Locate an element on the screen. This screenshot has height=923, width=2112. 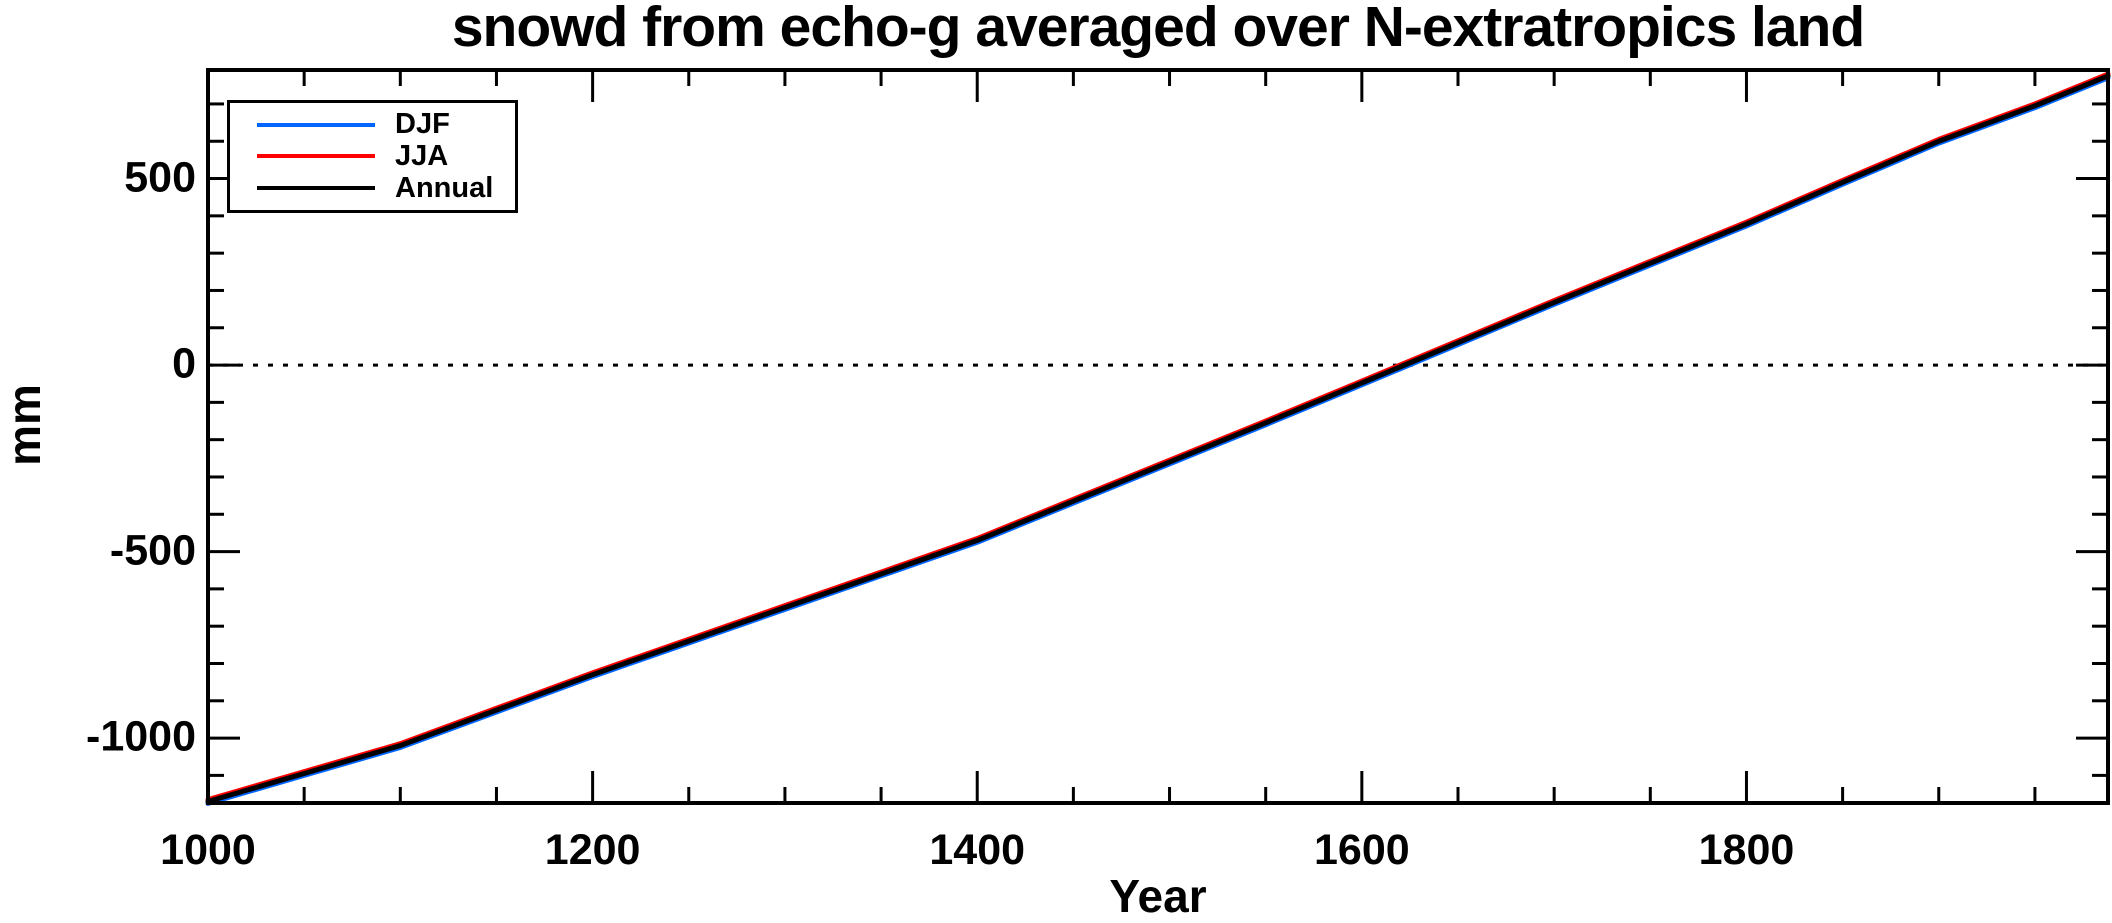
legend-item-jja: JJA is located at coordinates (386, 156).